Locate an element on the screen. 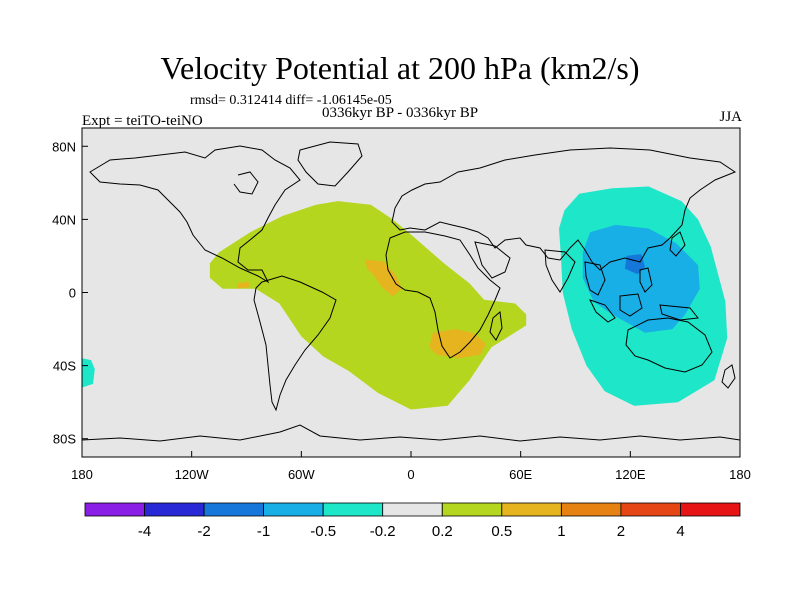 The width and height of the screenshot is (800, 600). experiment-label: Expt = teiTO-teiNO is located at coordinates (142, 121).